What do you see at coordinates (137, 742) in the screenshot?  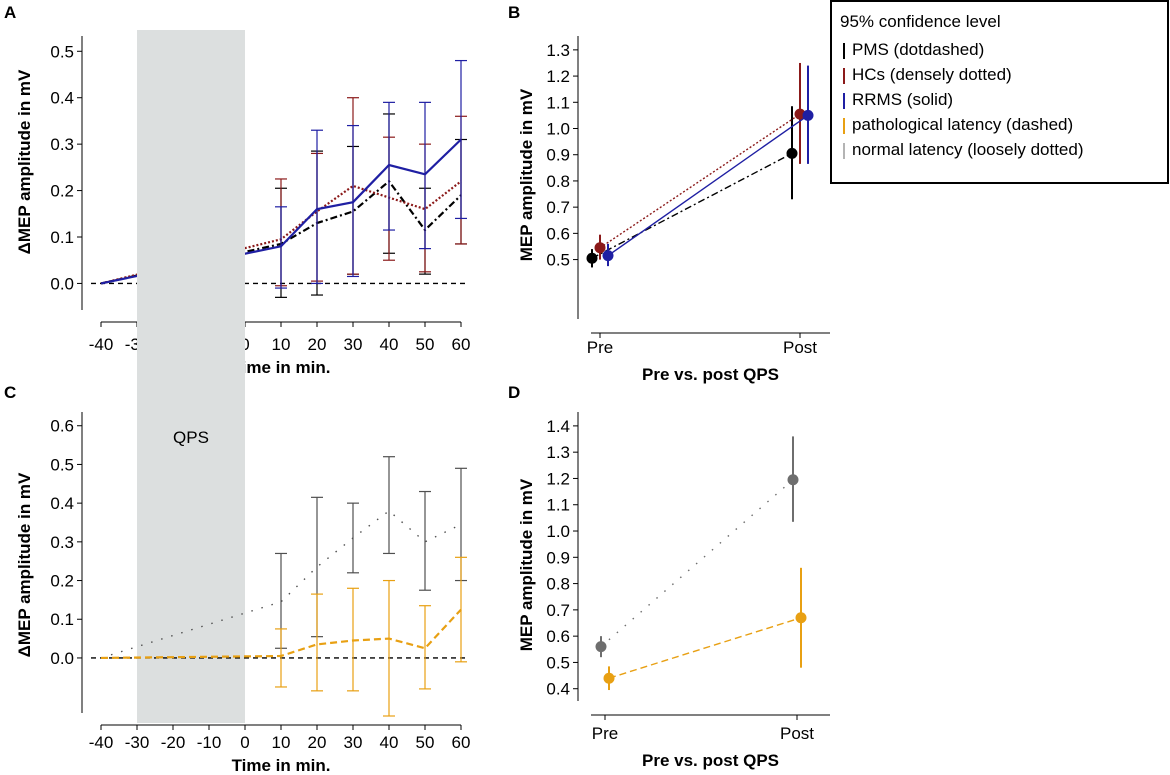 I see `x-tick-label: -30` at bounding box center [137, 742].